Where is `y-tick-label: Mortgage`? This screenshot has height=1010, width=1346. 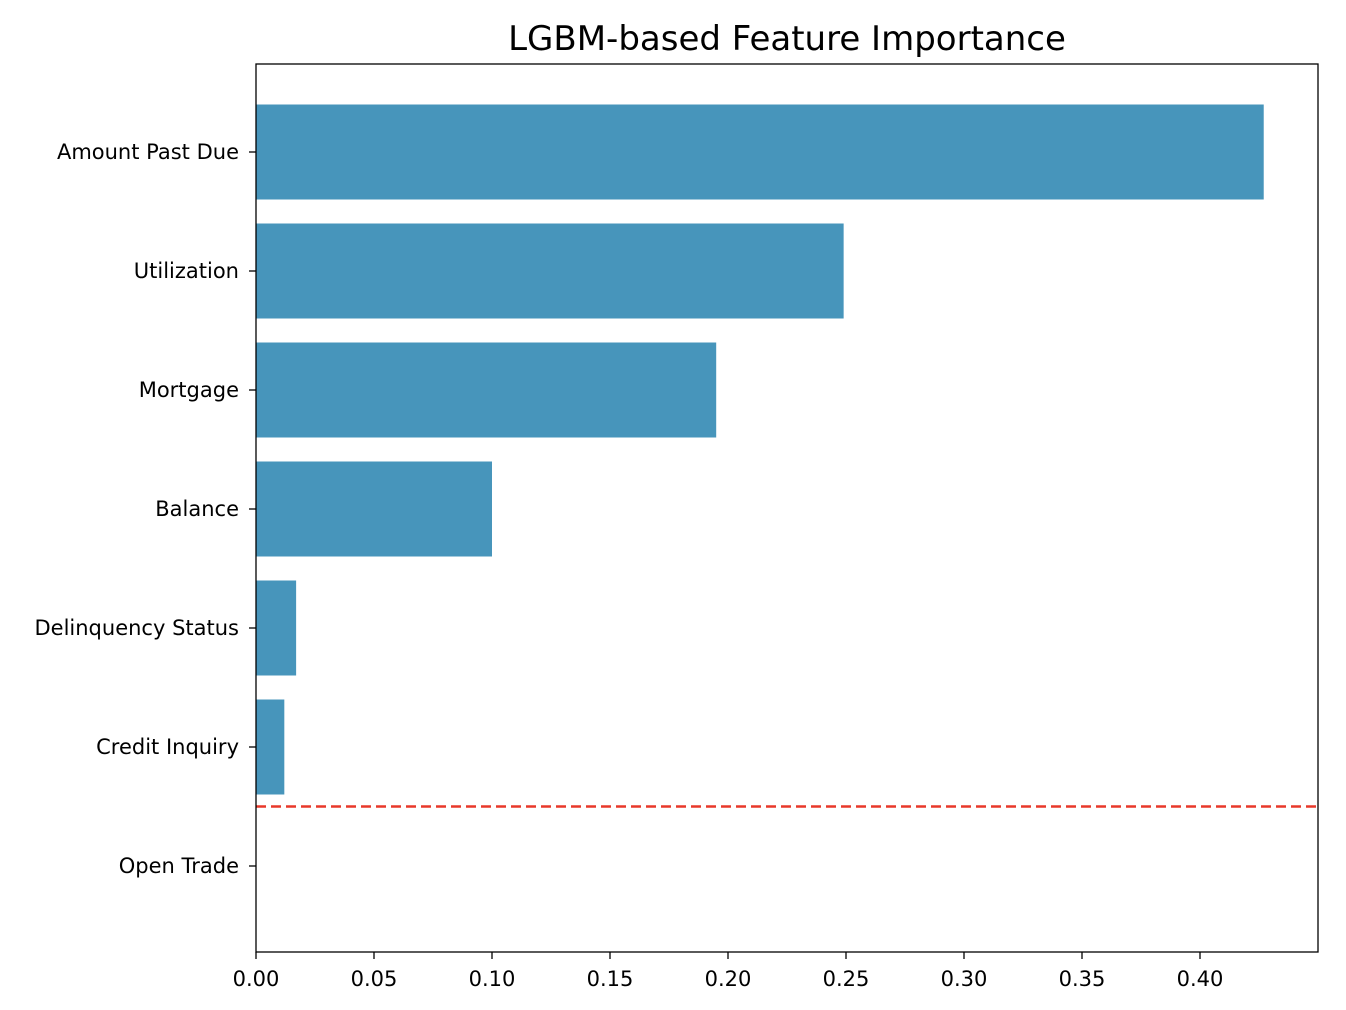 y-tick-label: Mortgage is located at coordinates (189, 390).